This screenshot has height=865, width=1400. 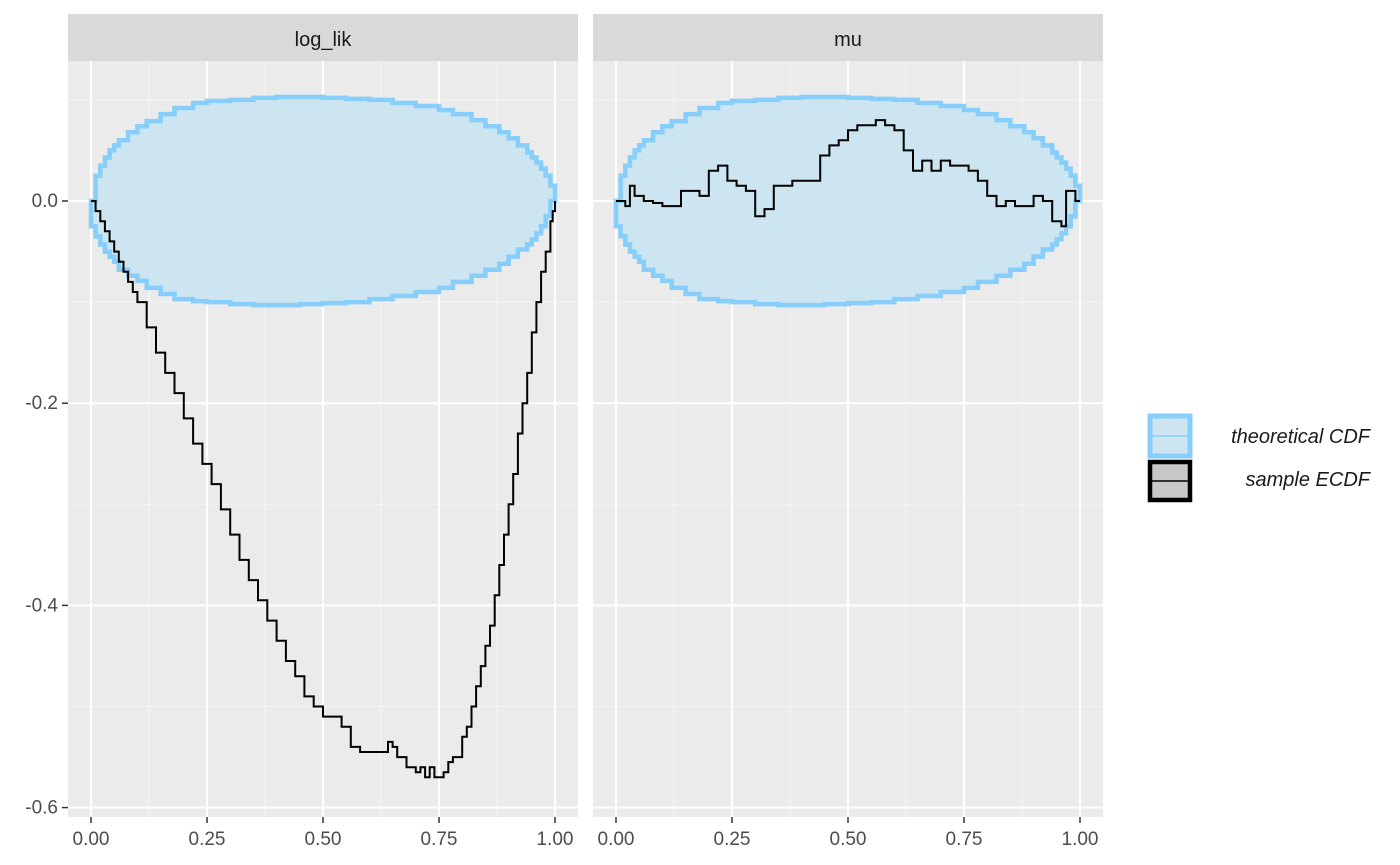 What do you see at coordinates (1301, 437) in the screenshot?
I see `legend-label-theoretical-cdf: theoretical CDF` at bounding box center [1301, 437].